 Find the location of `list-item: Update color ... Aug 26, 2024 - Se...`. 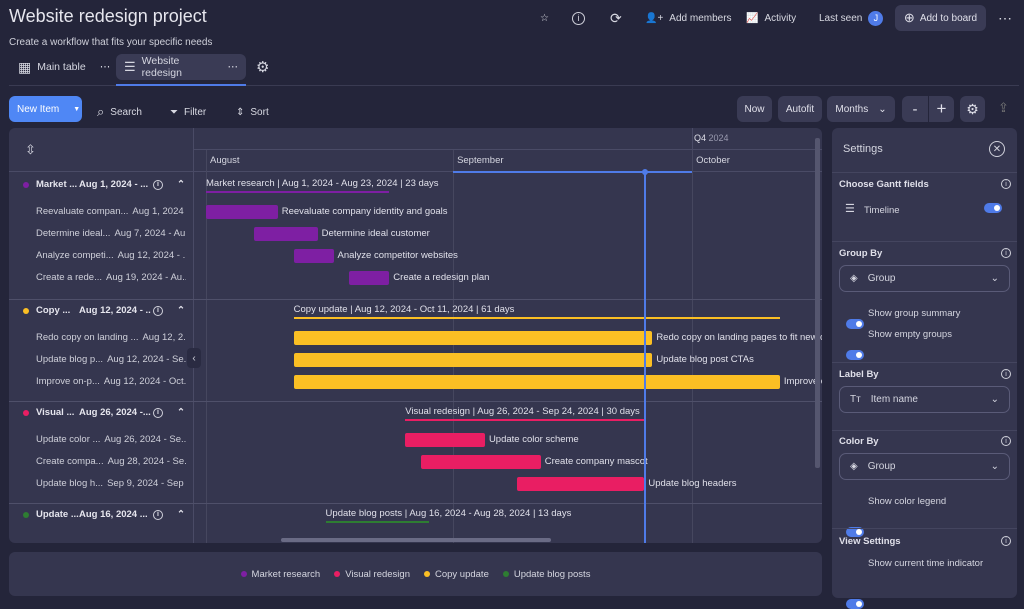

list-item: Update color ... Aug 26, 2024 - Se... is located at coordinates (111, 439).